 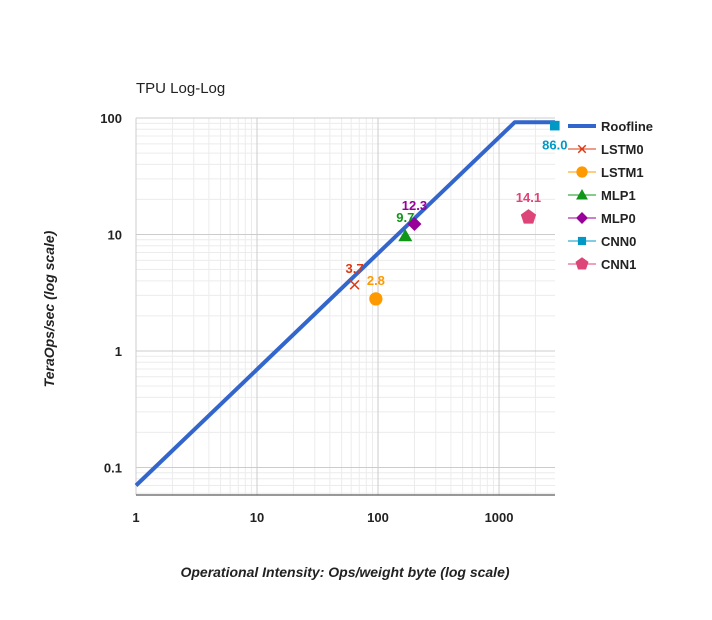 What do you see at coordinates (118, 351) in the screenshot?
I see `y-tick-label: 1` at bounding box center [118, 351].